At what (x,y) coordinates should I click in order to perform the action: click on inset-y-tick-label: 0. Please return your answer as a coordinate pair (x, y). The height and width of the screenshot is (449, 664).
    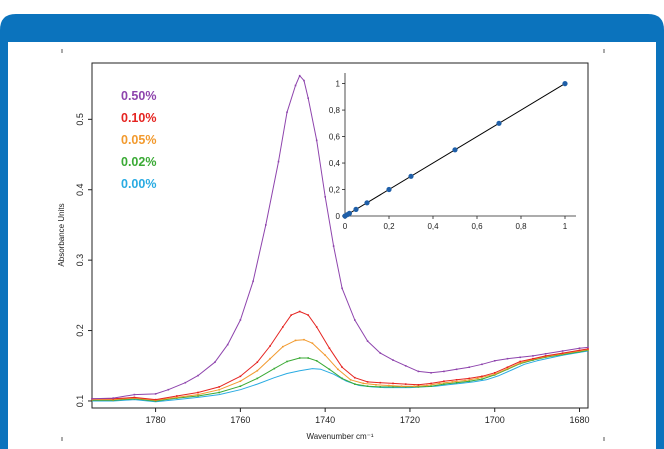
    Looking at the image, I should click on (338, 216).